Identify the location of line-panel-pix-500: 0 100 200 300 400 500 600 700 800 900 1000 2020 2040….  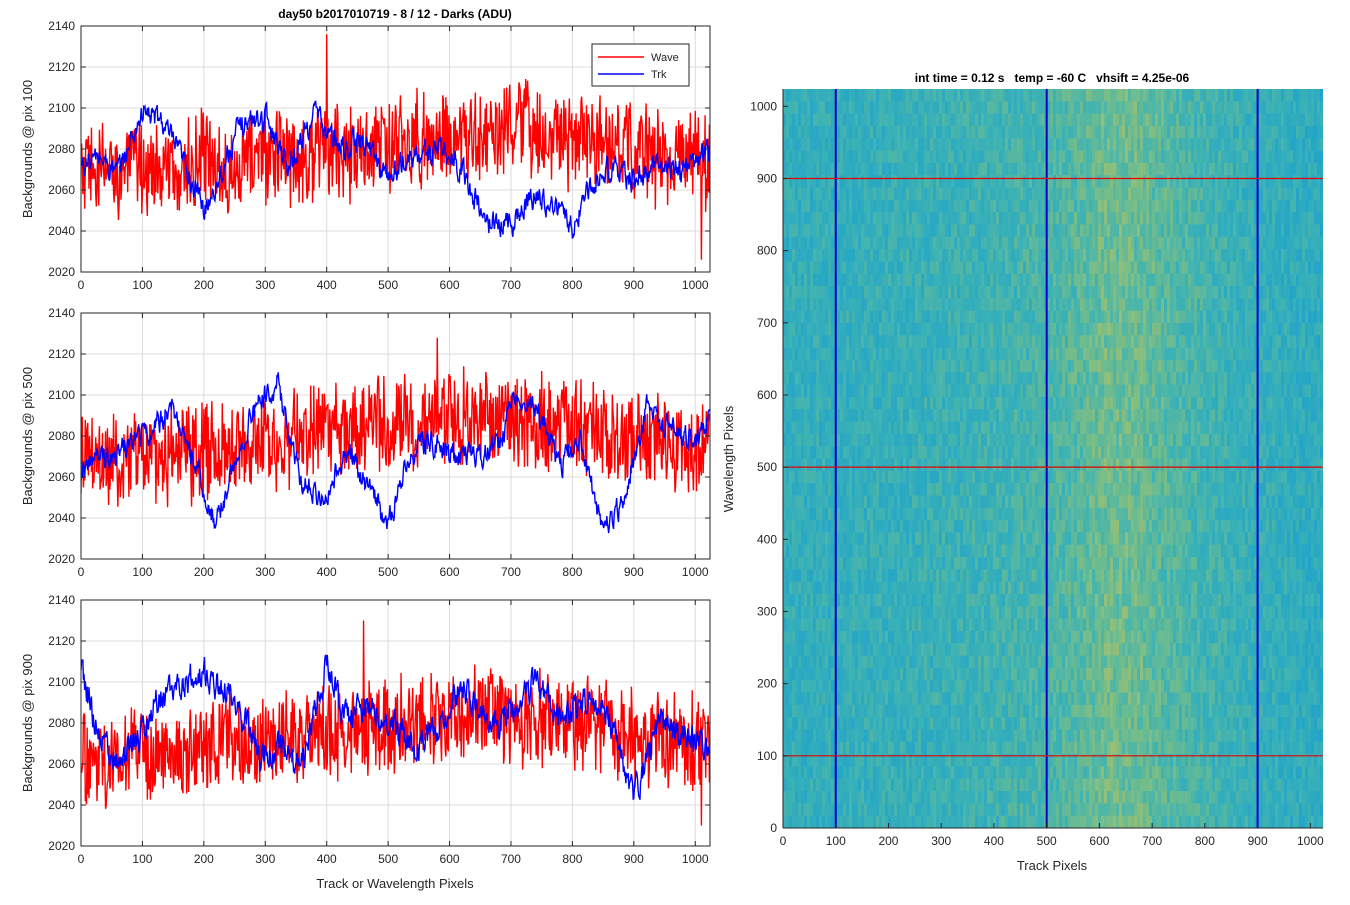
(379, 442).